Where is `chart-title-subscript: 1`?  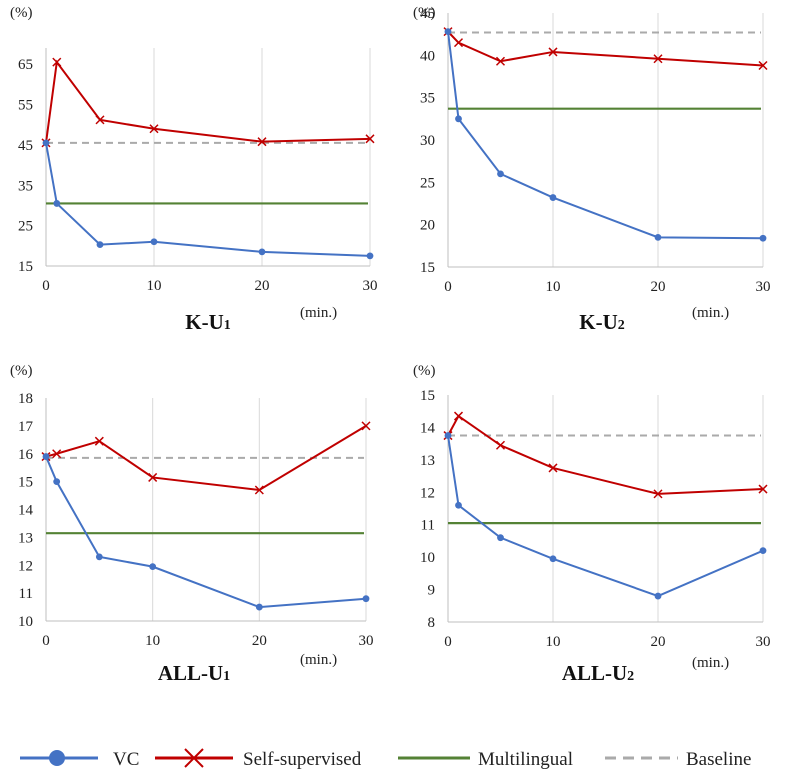
chart-title-subscript: 1 is located at coordinates (227, 325).